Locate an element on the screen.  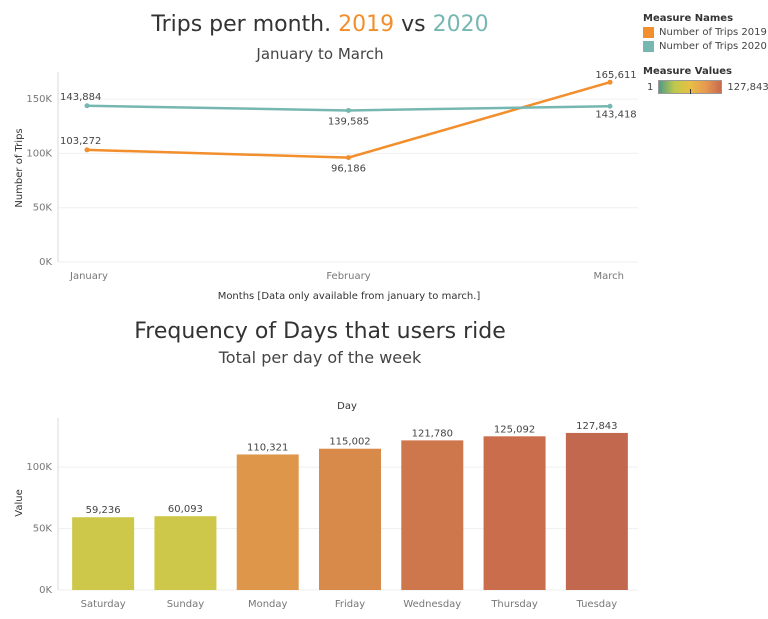
bar-chart-y-tick: 50K is located at coordinates (43, 529).